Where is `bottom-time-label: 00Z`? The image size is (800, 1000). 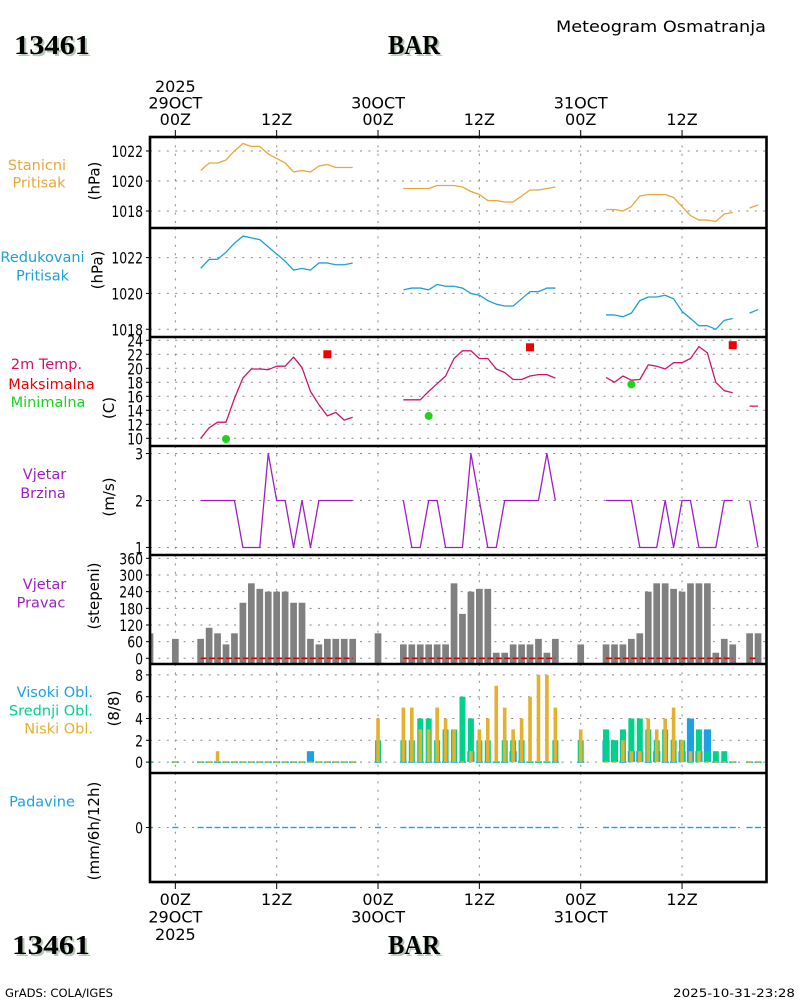
bottom-time-label: 00Z is located at coordinates (175, 899).